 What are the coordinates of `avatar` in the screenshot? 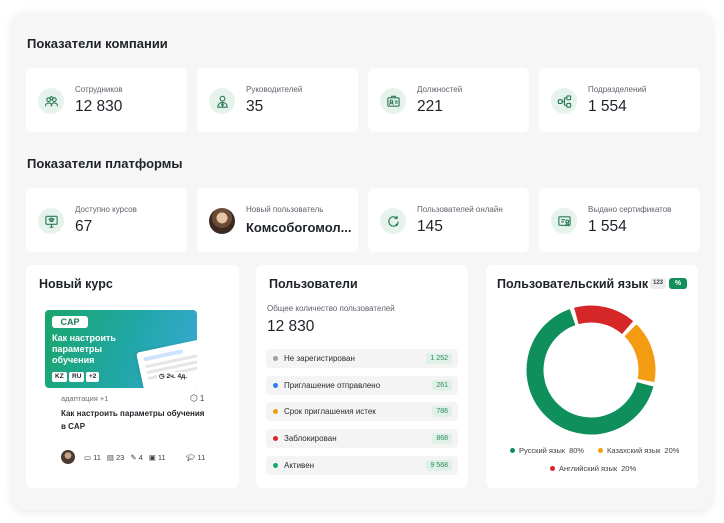 It's located at (222, 221).